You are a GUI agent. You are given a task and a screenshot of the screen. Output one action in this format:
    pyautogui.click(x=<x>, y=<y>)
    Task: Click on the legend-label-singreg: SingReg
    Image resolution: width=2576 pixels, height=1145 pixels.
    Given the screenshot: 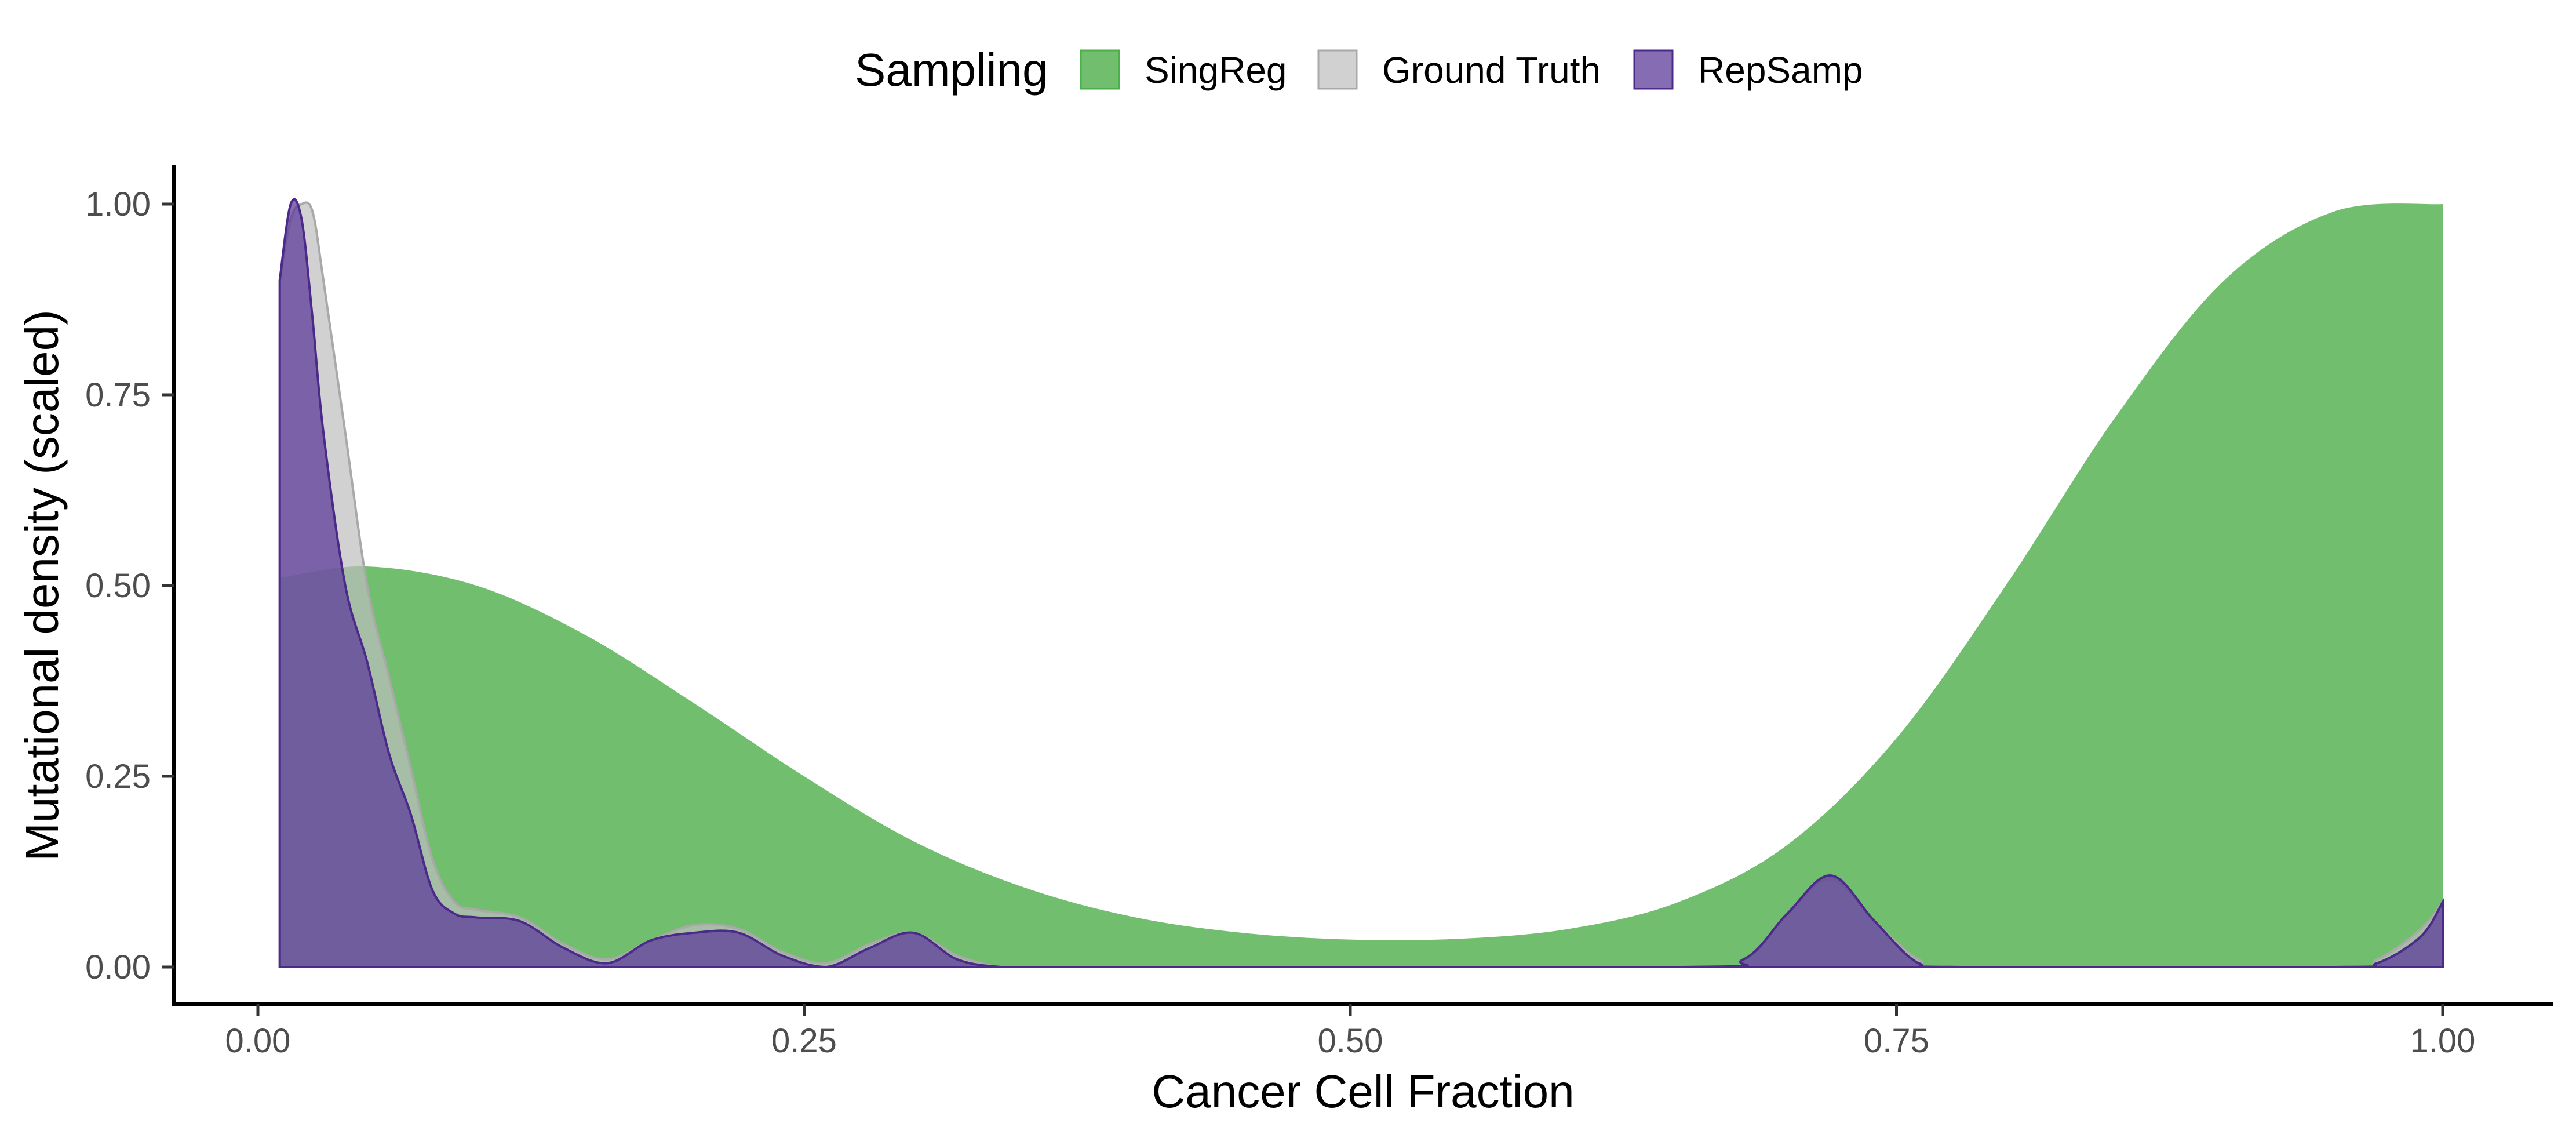 What is the action you would take?
    pyautogui.click(x=1216, y=70)
    